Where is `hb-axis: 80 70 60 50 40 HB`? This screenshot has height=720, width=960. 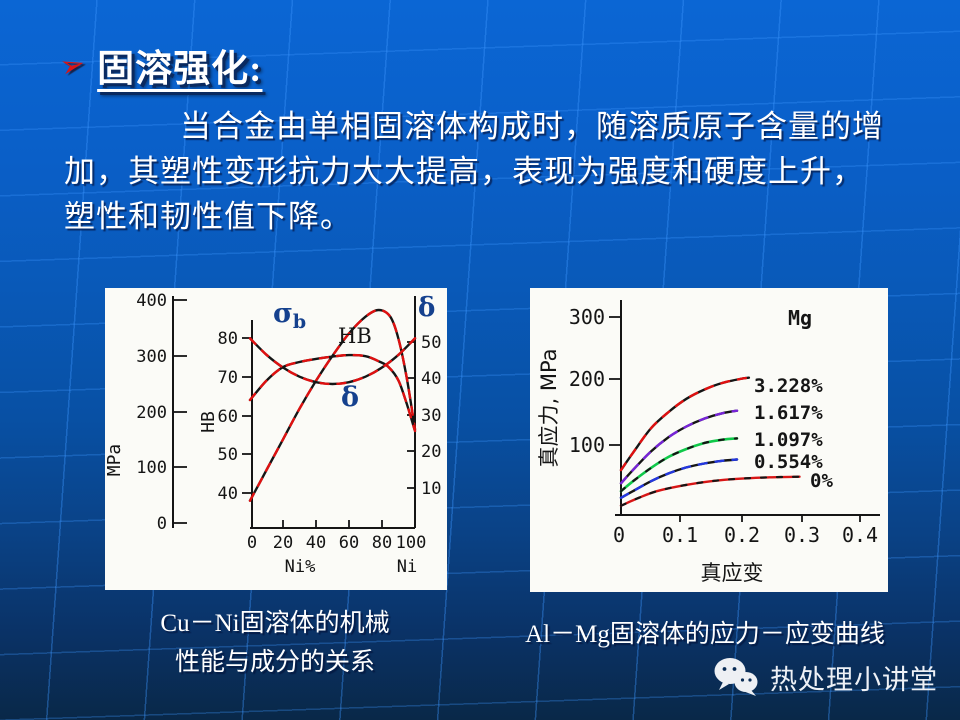
hb-axis: 80 70 60 50 40 HB is located at coordinates (225, 424).